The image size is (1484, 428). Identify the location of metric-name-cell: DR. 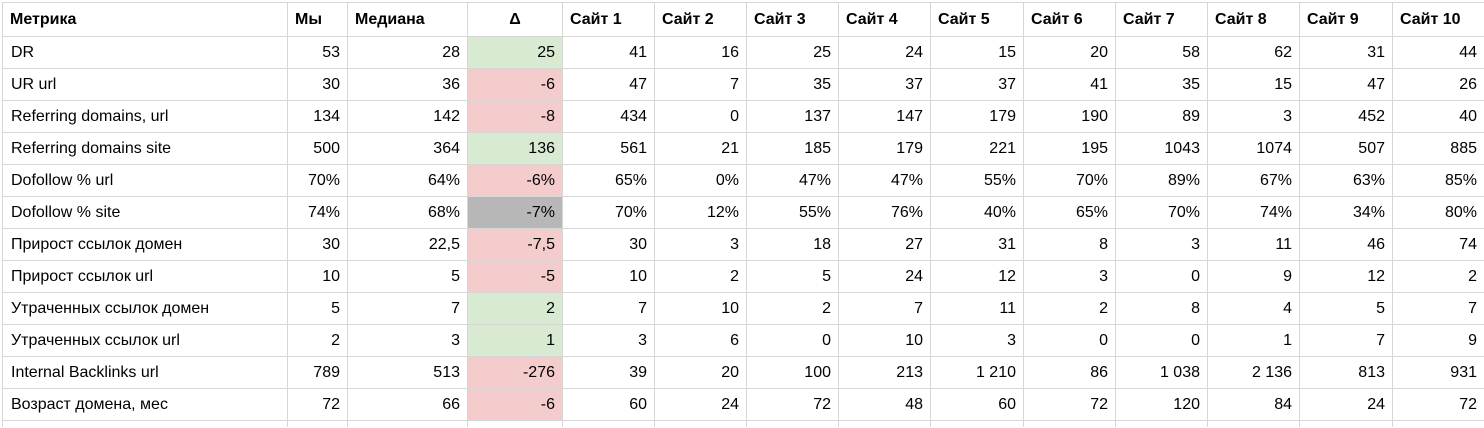
(145, 52).